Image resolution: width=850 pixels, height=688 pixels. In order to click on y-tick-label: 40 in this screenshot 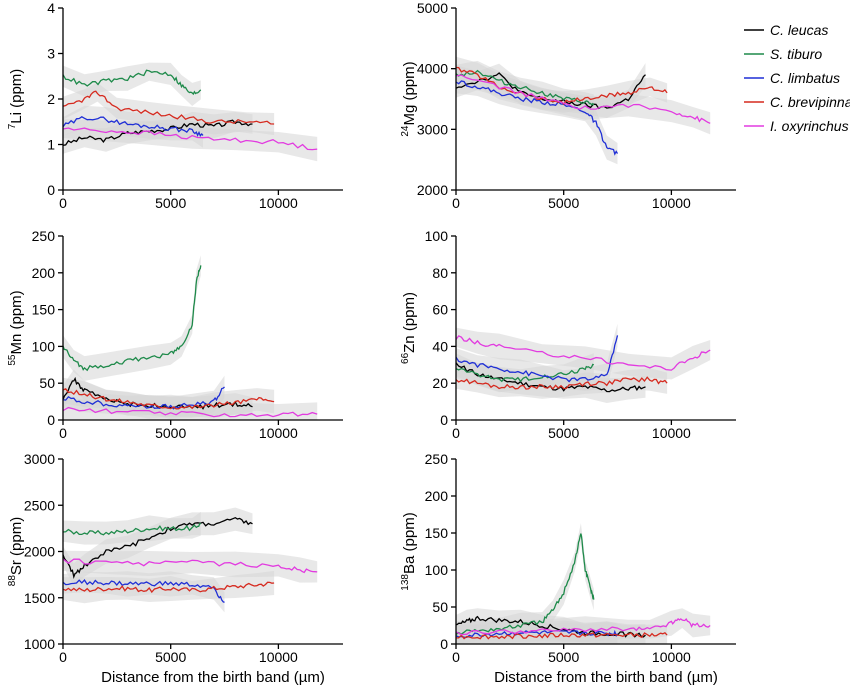, I will do `click(440, 346)`.